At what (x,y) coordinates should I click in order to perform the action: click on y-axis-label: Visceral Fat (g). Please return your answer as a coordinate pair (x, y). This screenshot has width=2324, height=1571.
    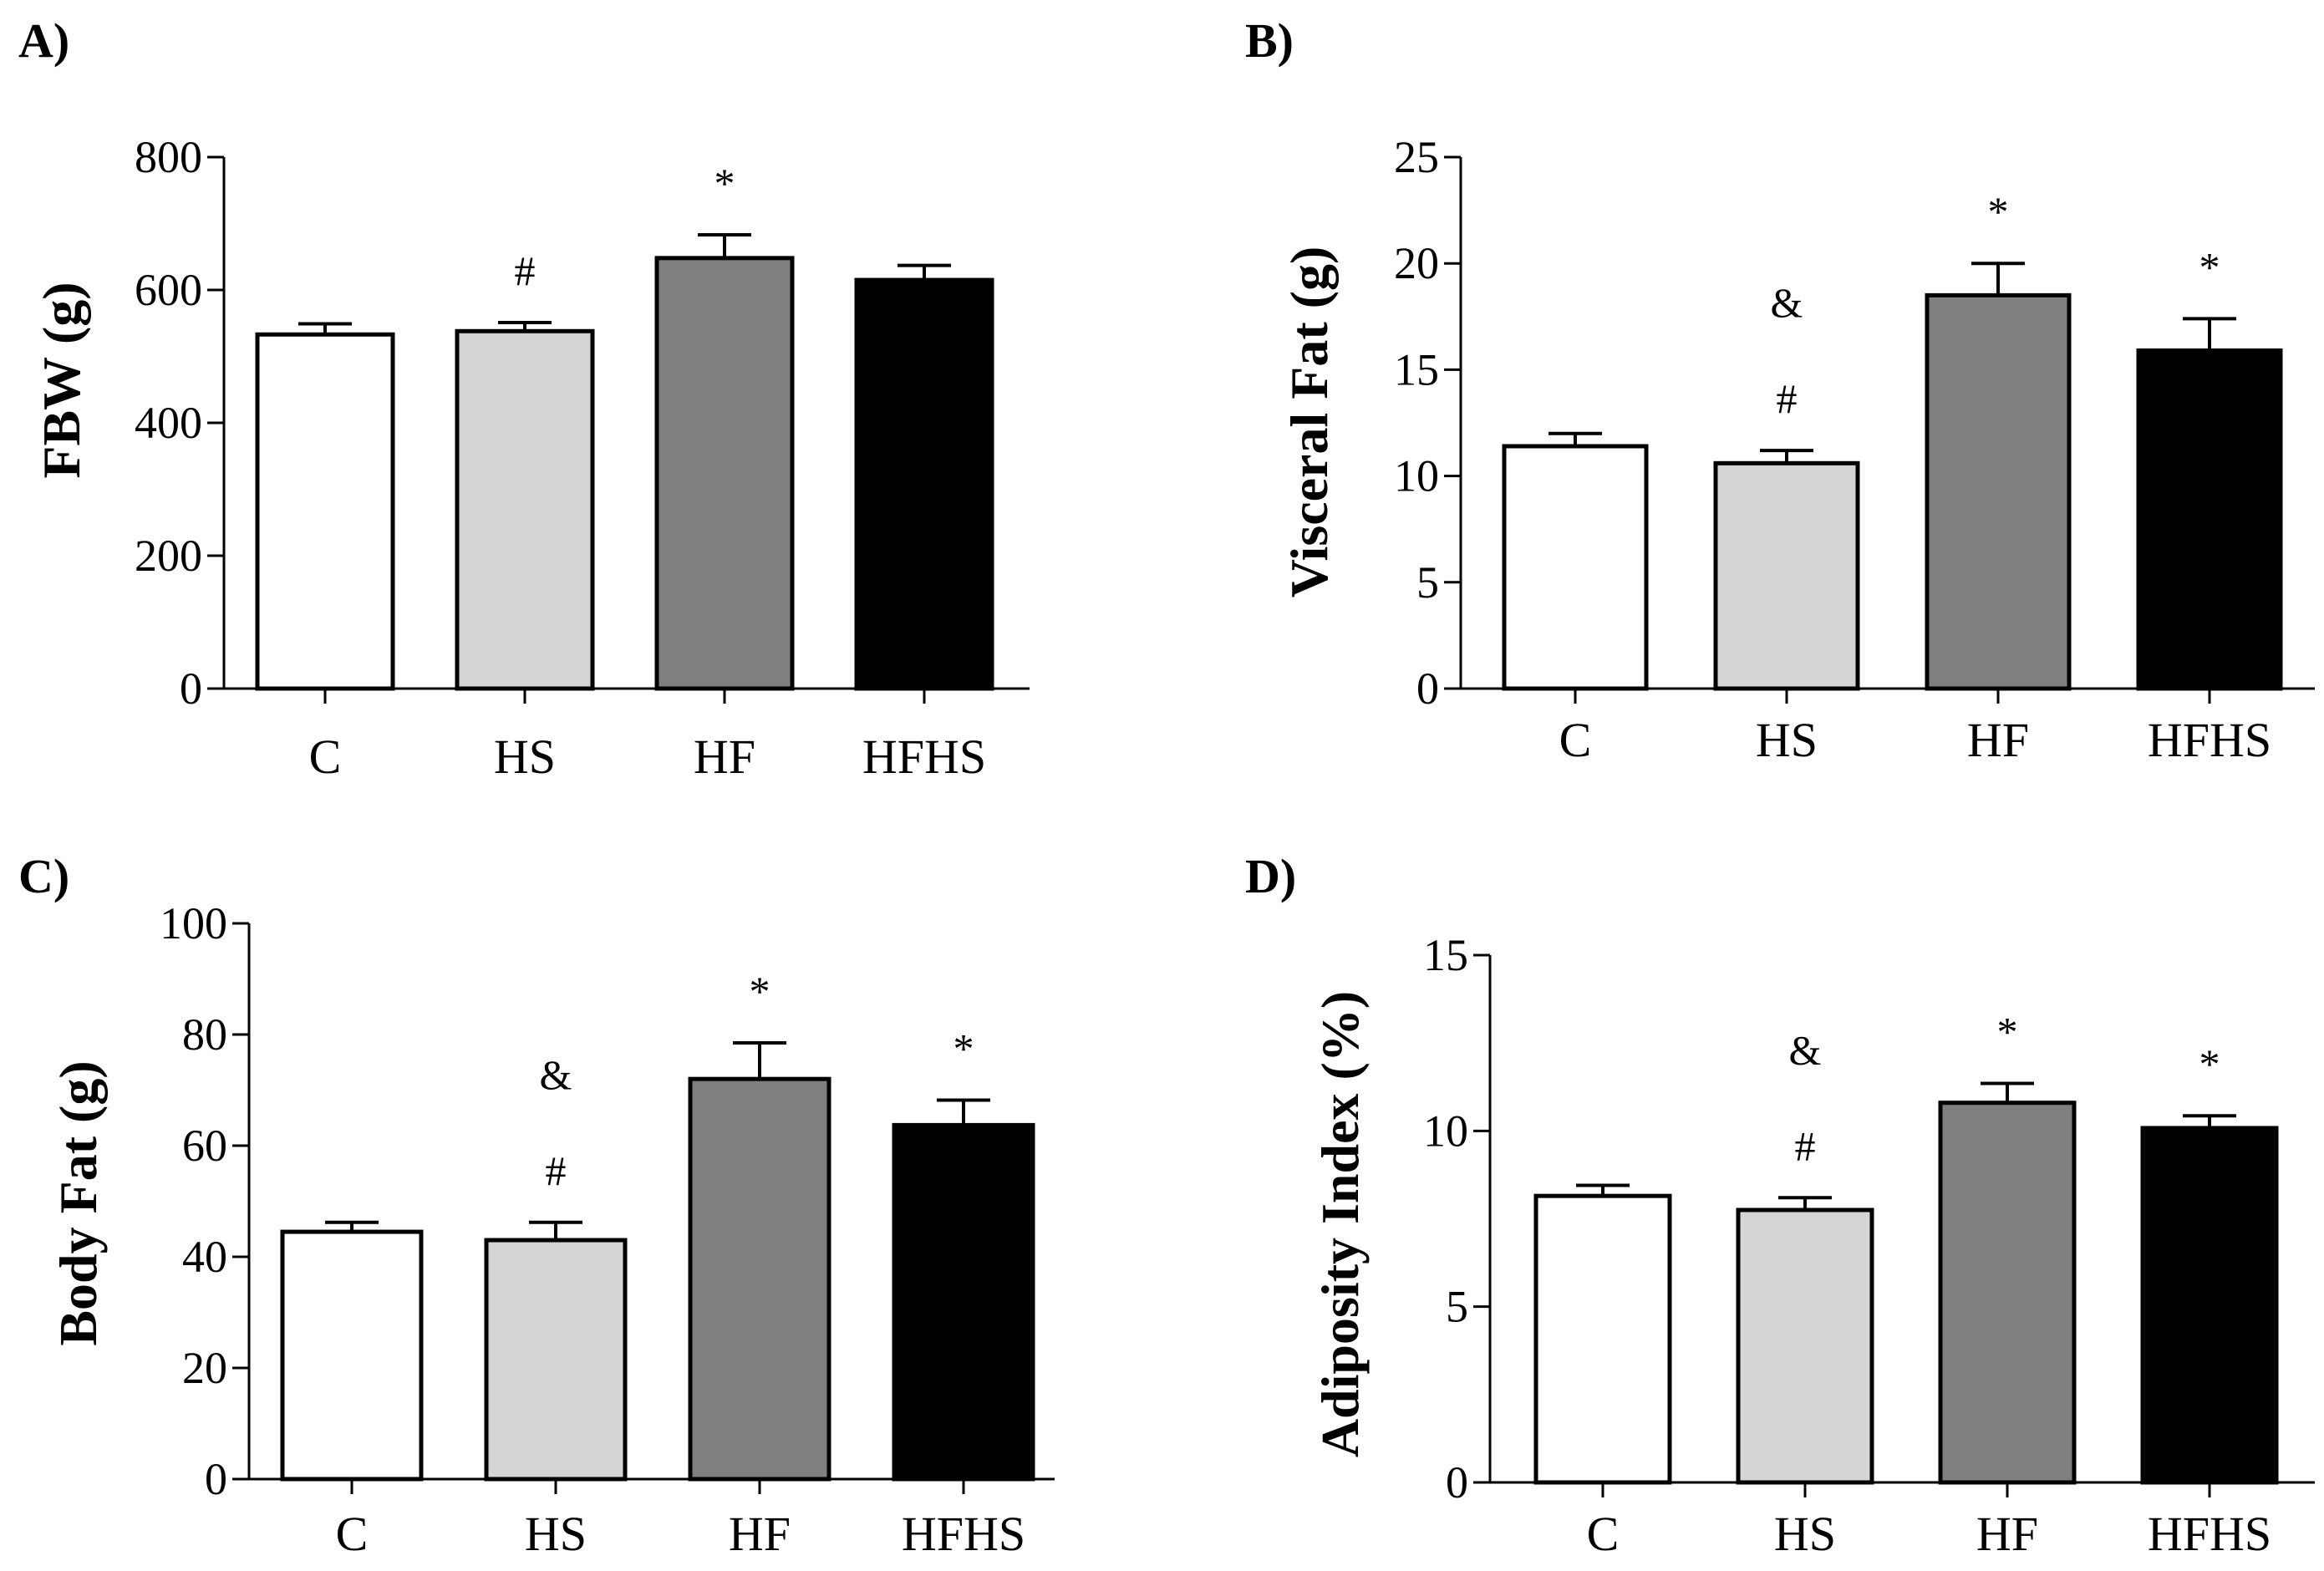
    Looking at the image, I should click on (1309, 422).